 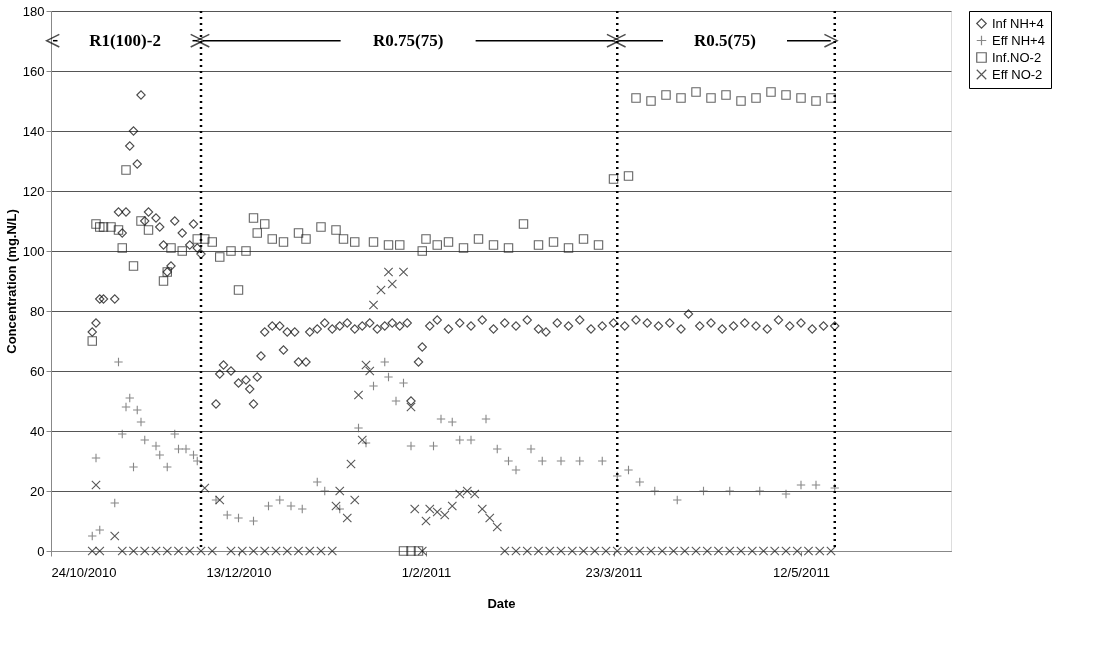 I want to click on annotation: R0.5(75), so click(x=725, y=40).